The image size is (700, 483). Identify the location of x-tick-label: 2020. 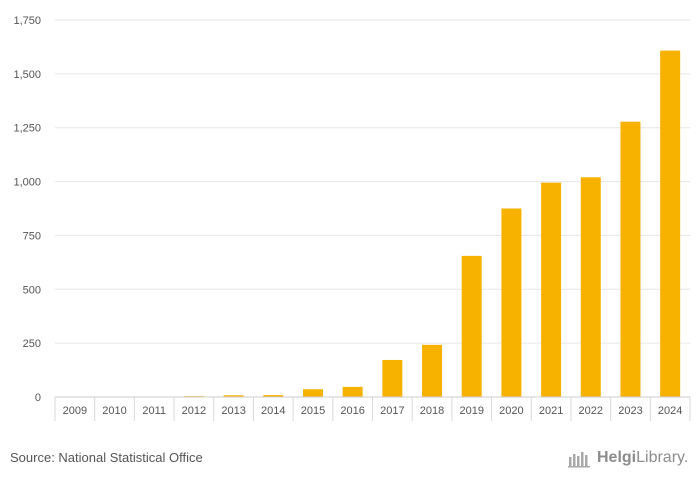
(511, 411).